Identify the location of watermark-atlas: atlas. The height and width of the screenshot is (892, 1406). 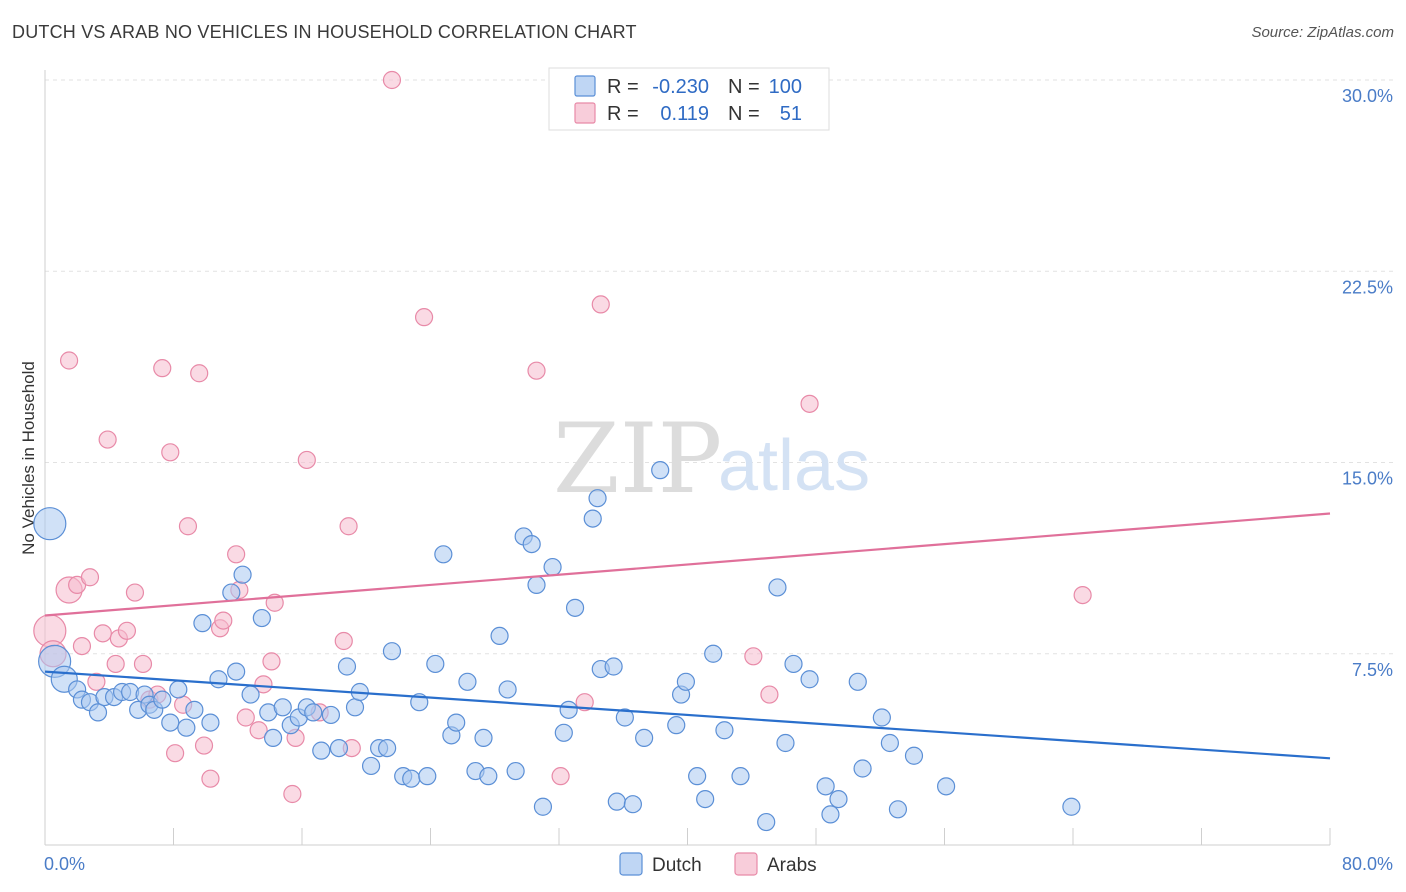
(794, 466).